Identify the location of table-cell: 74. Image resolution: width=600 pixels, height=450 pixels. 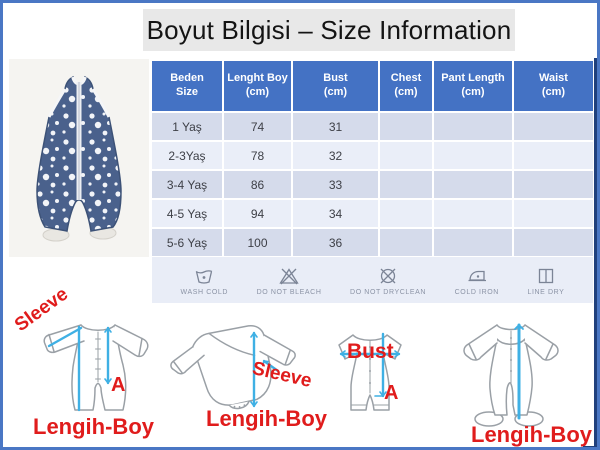
(257, 126).